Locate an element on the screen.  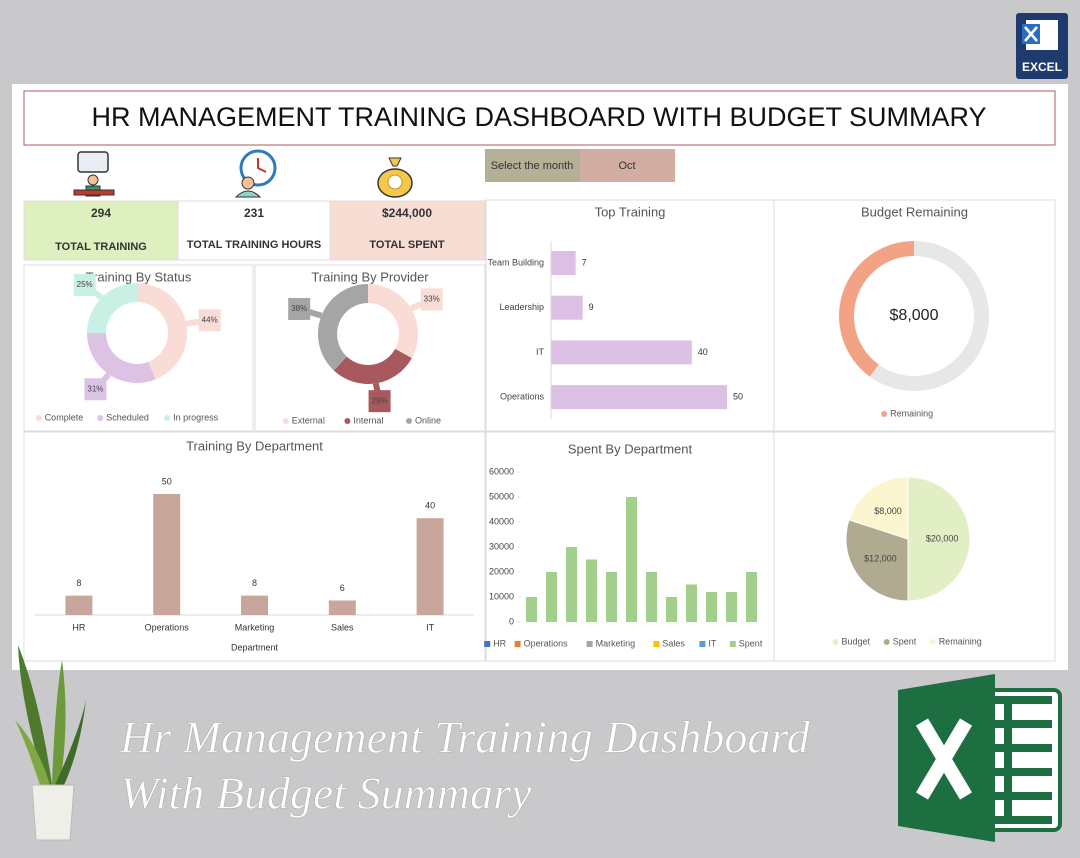
kpi-value: 294 is located at coordinates (101, 213).